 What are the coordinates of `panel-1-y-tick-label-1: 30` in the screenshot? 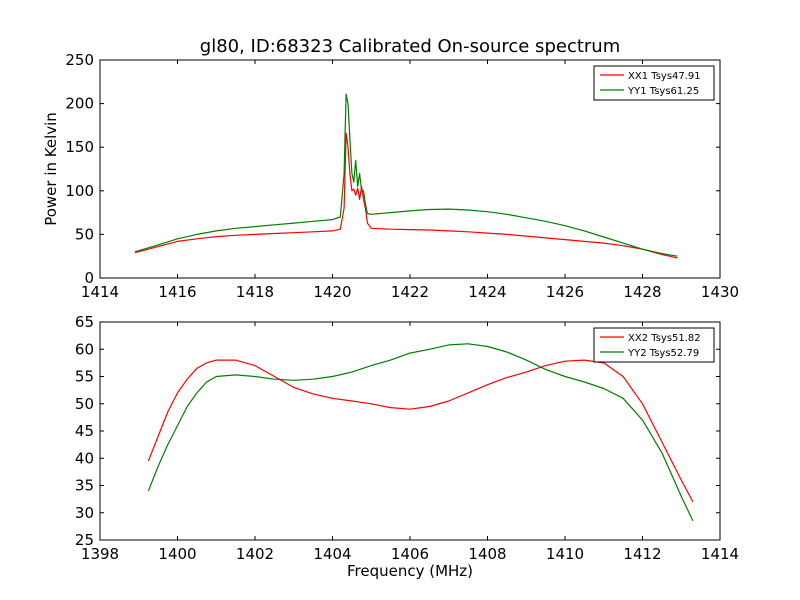 It's located at (84, 513).